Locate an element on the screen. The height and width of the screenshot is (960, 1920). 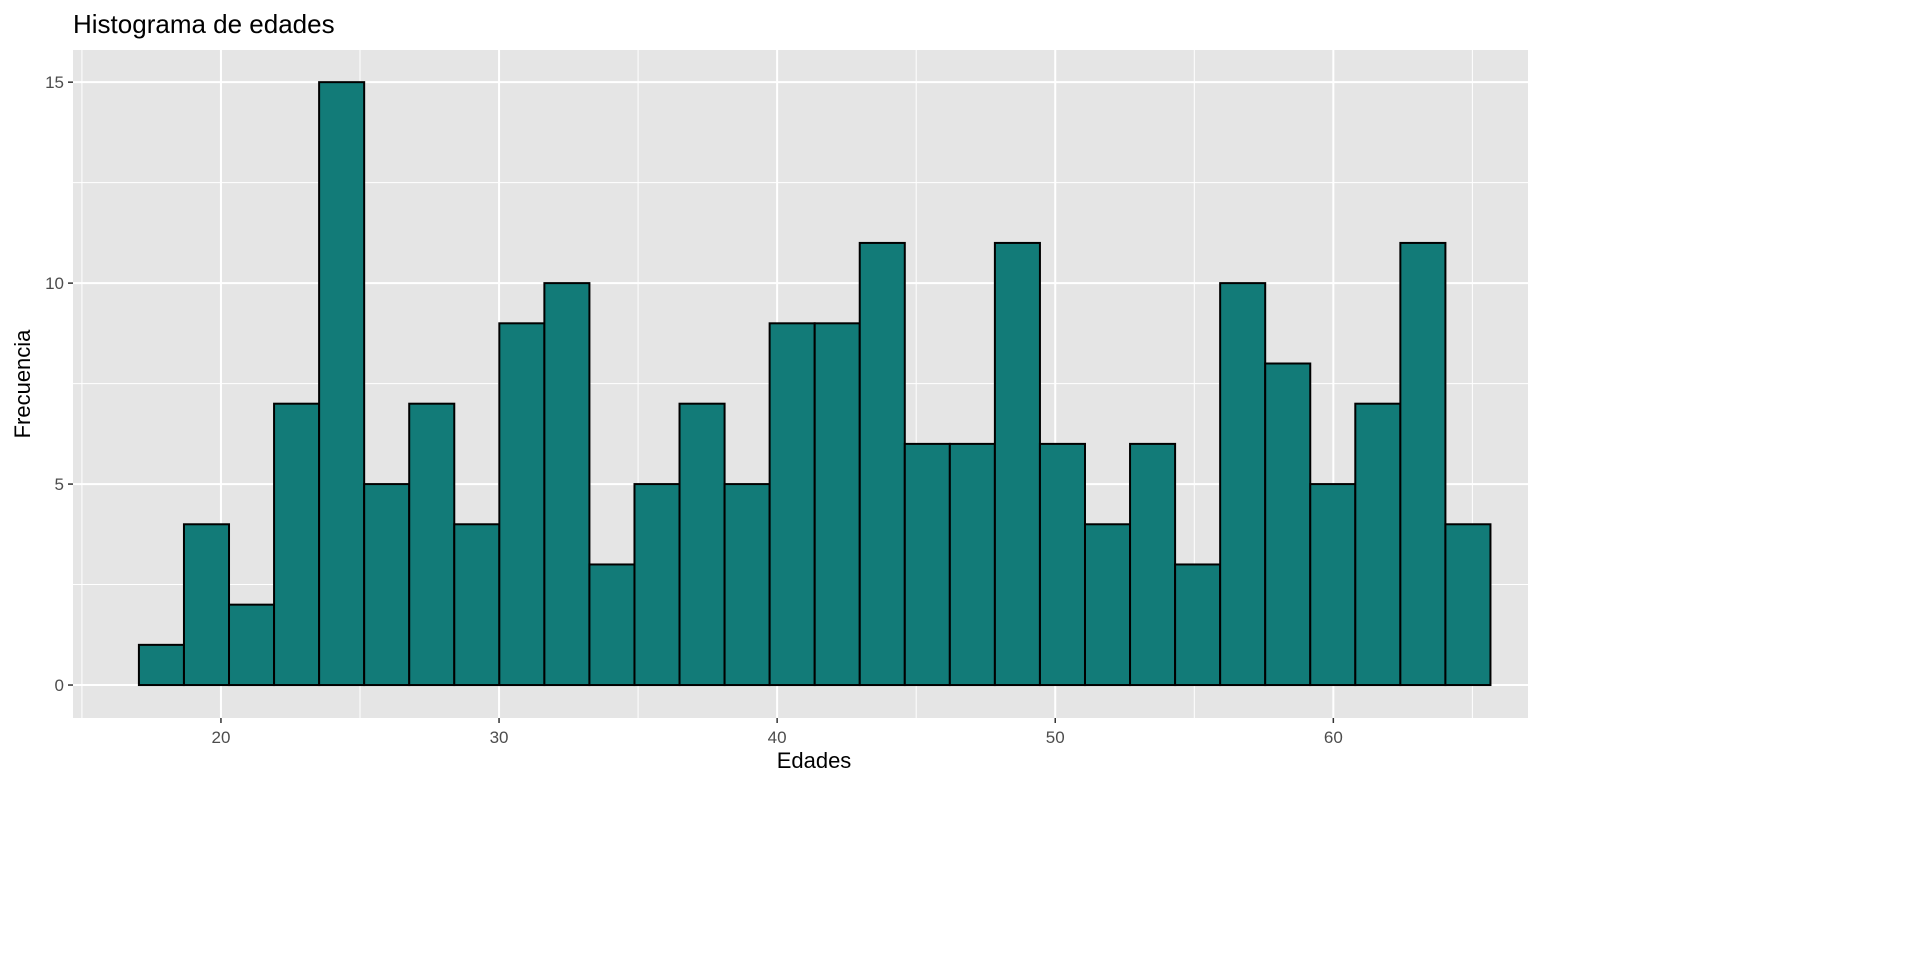
x-tick-label: 60 is located at coordinates (1333, 737).